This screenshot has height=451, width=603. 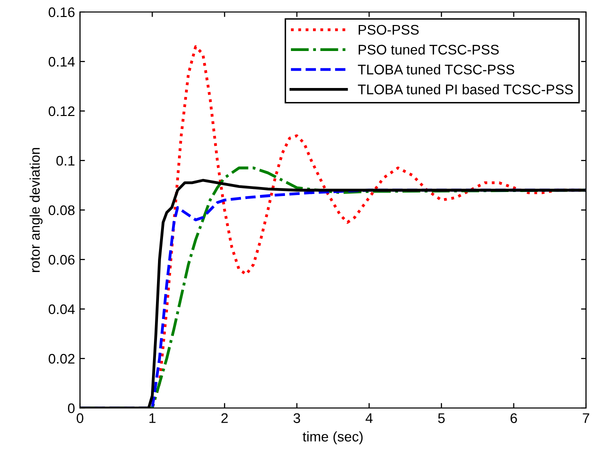 What do you see at coordinates (586, 418) in the screenshot?
I see `x-tick-label: 7` at bounding box center [586, 418].